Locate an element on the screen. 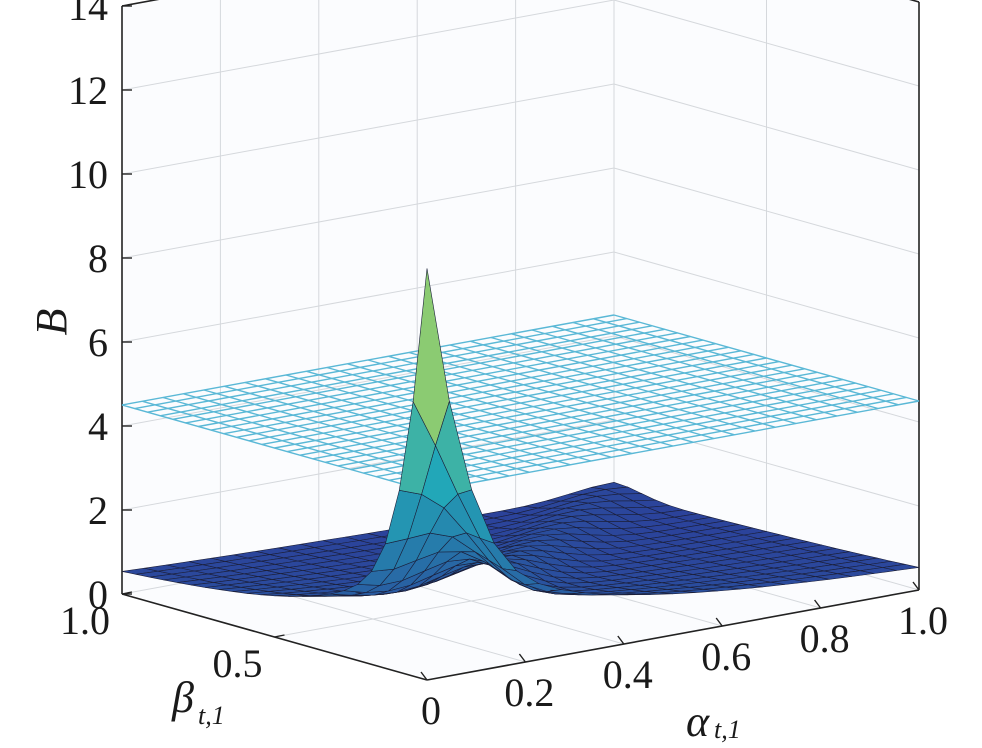  x-axis-label-sub: t,1 is located at coordinates (727, 729).